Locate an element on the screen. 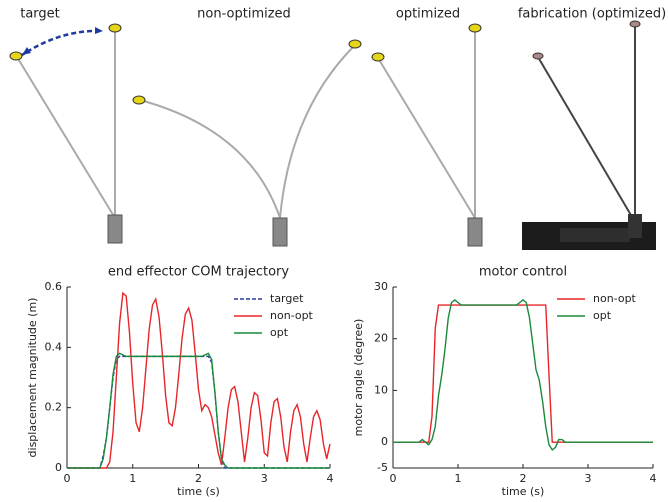  y-axis-label: motor angle (degree) is located at coordinates (358, 378).